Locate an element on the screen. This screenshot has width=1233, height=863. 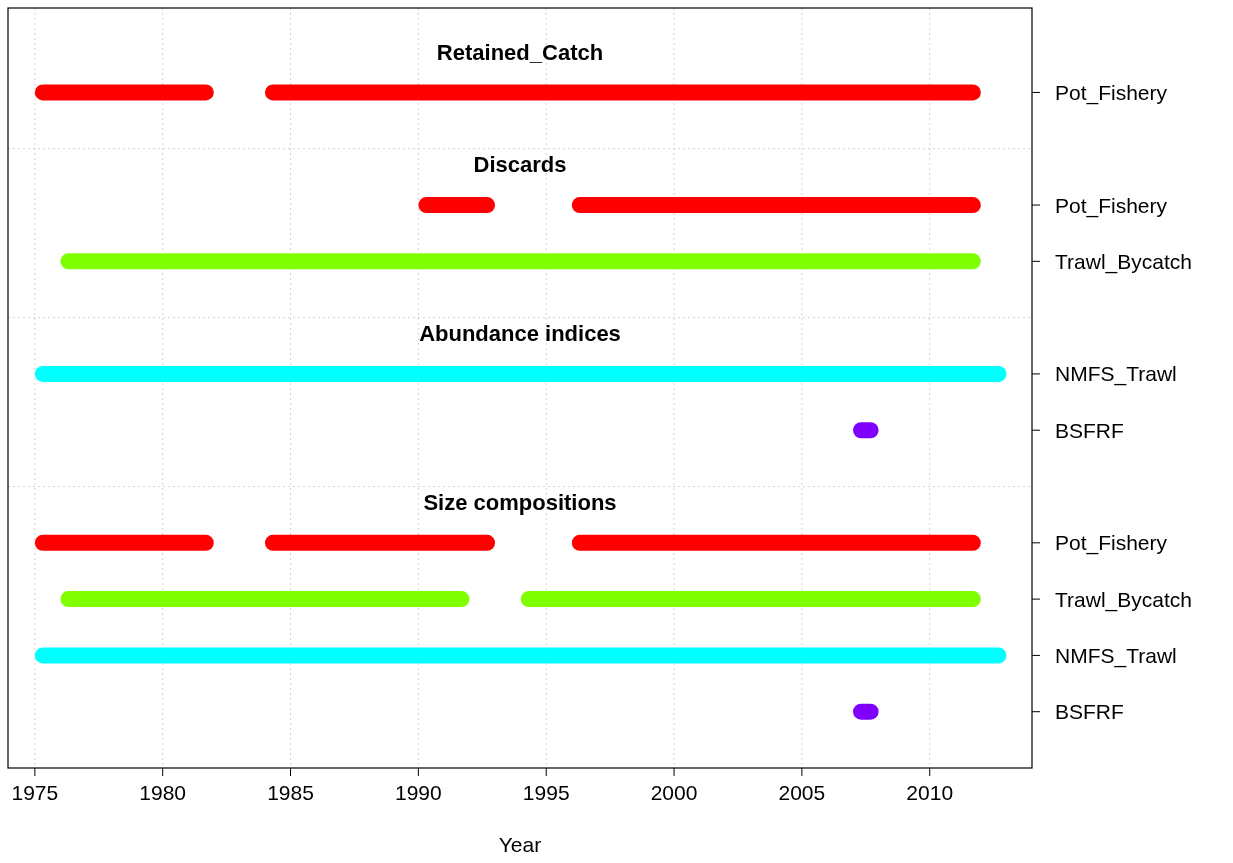
x-tick-label: 1990 is located at coordinates (418, 792).